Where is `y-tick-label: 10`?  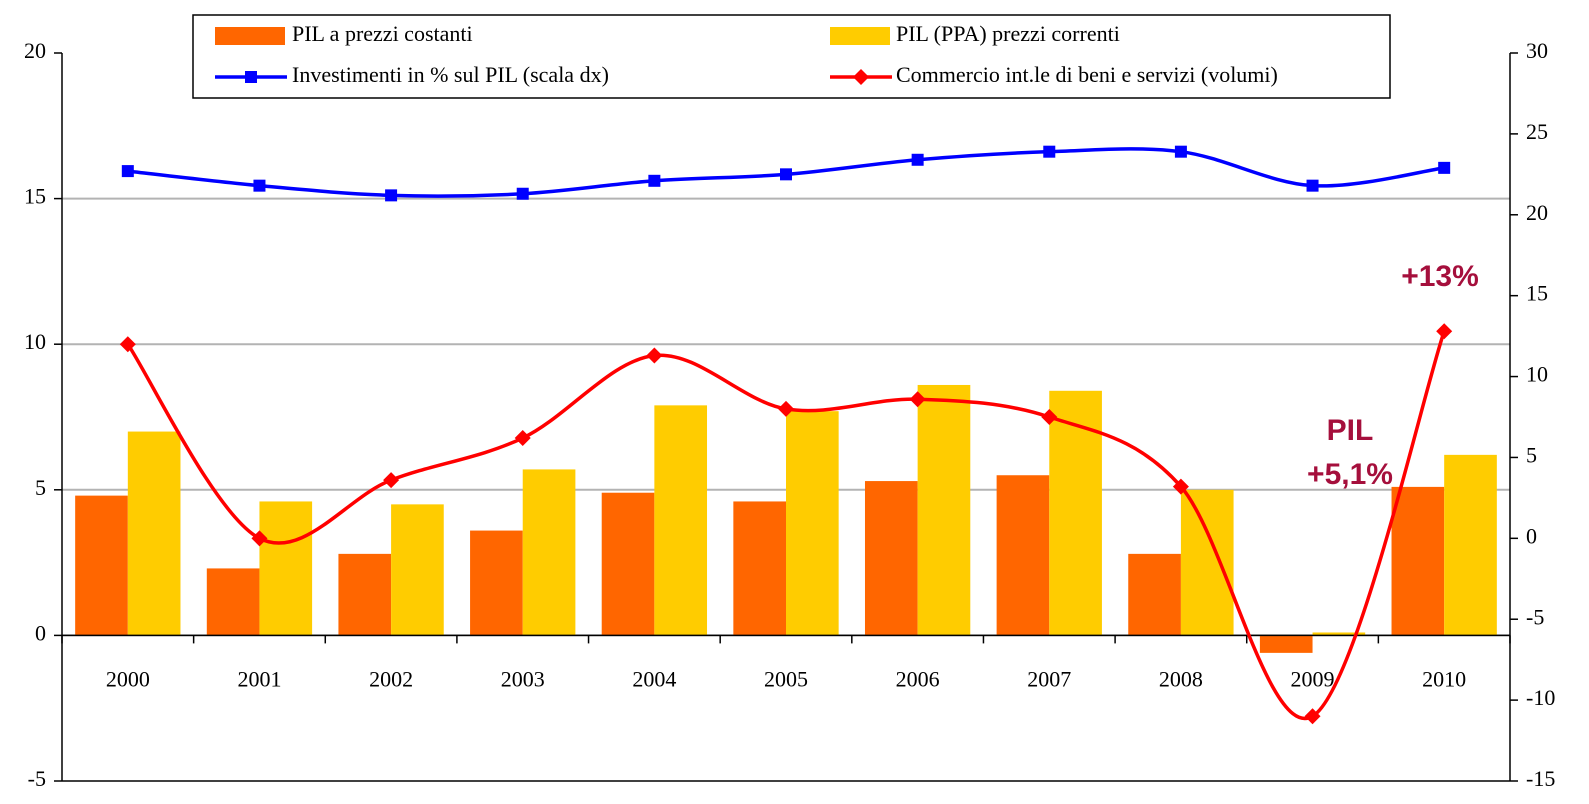
y-tick-label: 10 is located at coordinates (35, 341).